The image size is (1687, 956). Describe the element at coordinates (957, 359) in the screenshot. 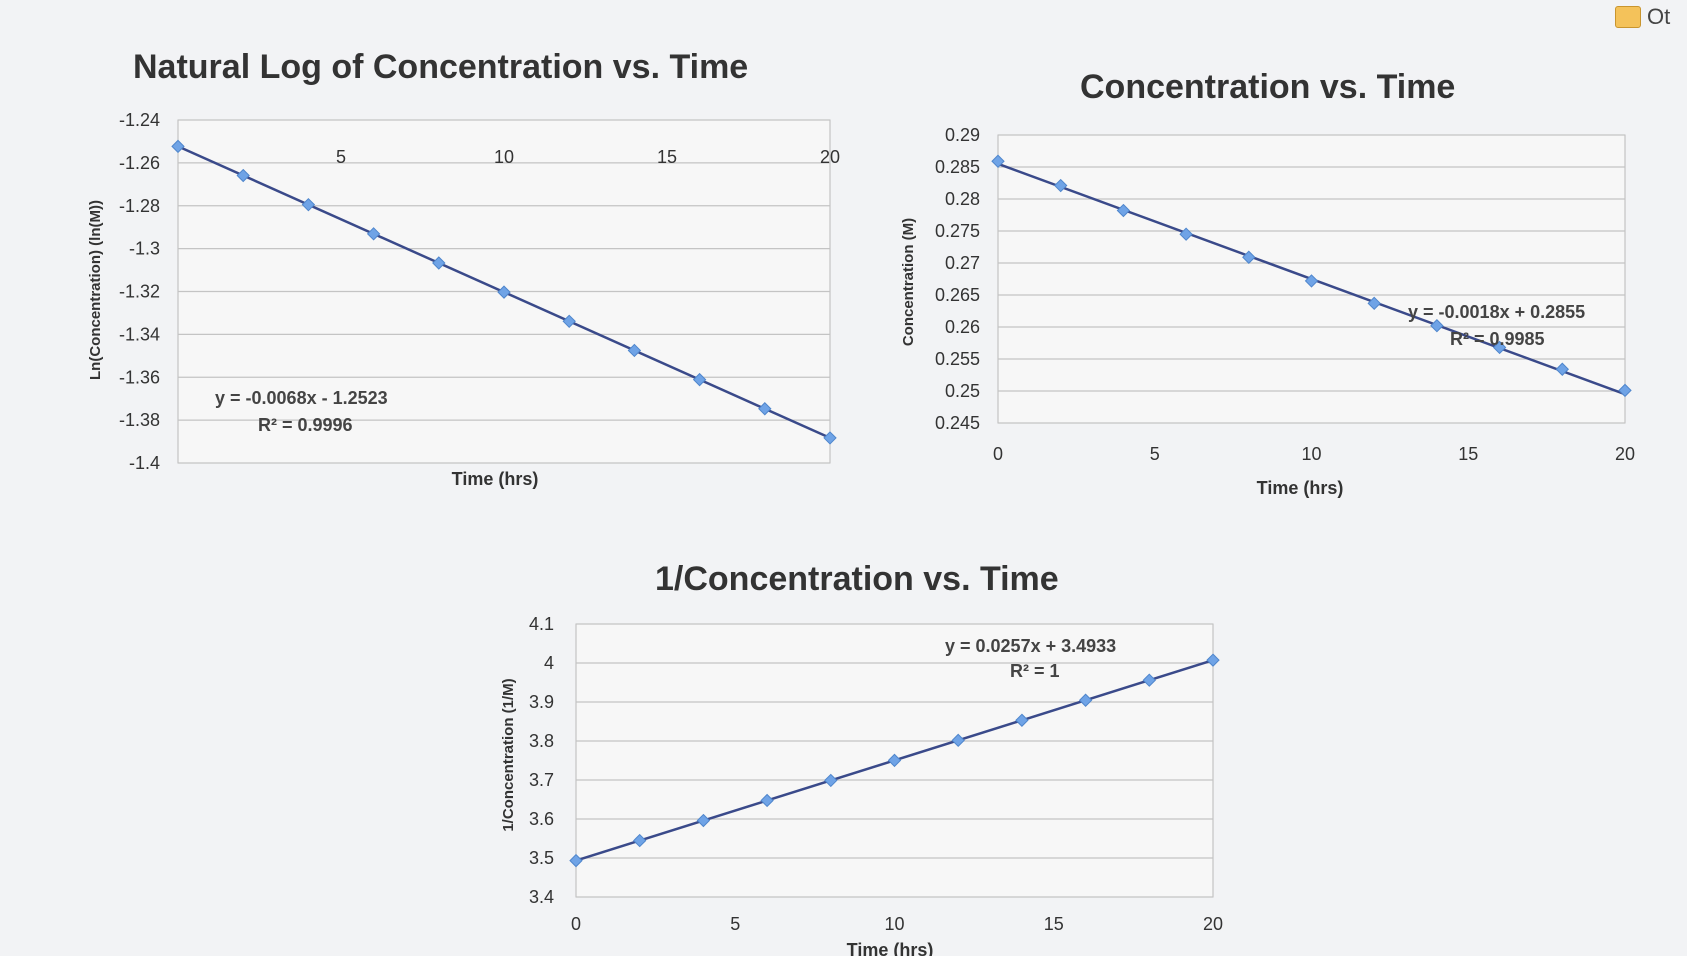

I see `y-tick-label: 0.255` at that location.